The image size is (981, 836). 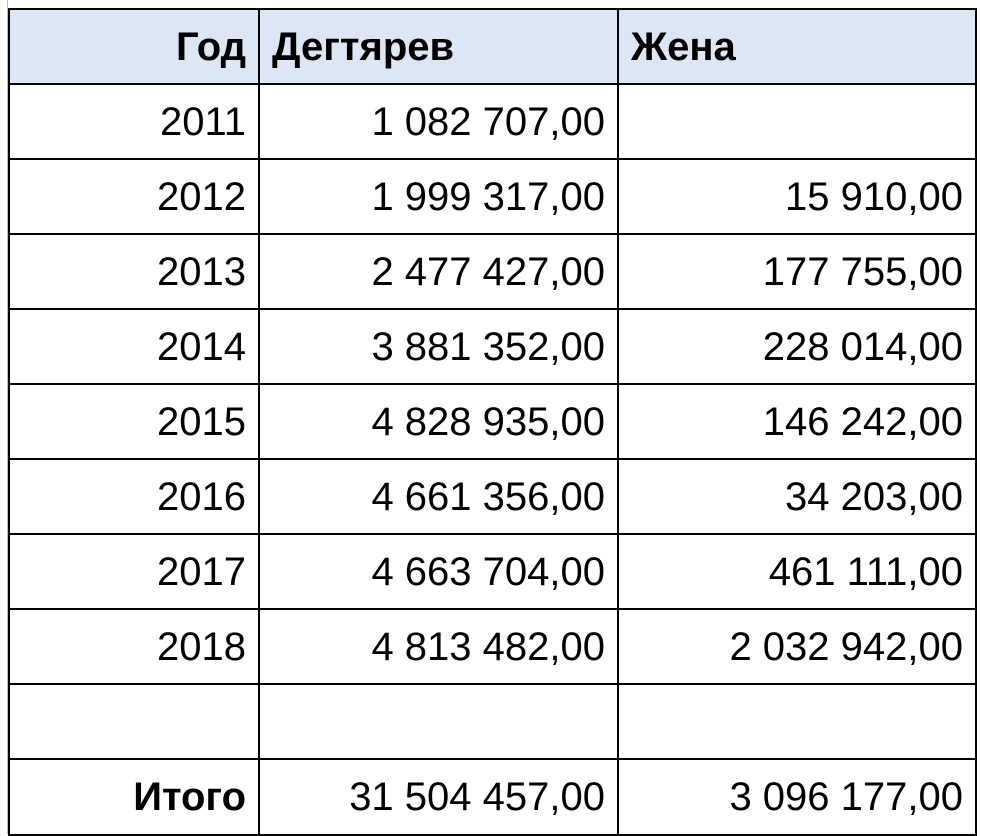 What do you see at coordinates (4, 417) in the screenshot?
I see `sheet-edge` at bounding box center [4, 417].